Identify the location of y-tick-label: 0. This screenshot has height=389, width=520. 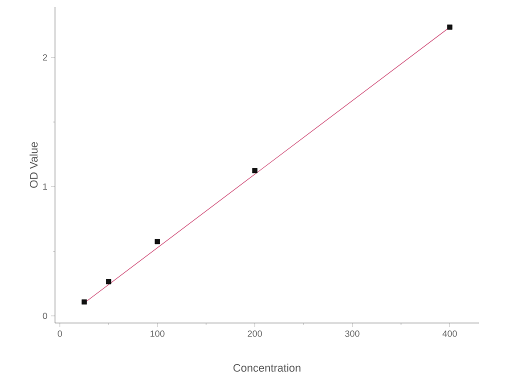
(45, 316).